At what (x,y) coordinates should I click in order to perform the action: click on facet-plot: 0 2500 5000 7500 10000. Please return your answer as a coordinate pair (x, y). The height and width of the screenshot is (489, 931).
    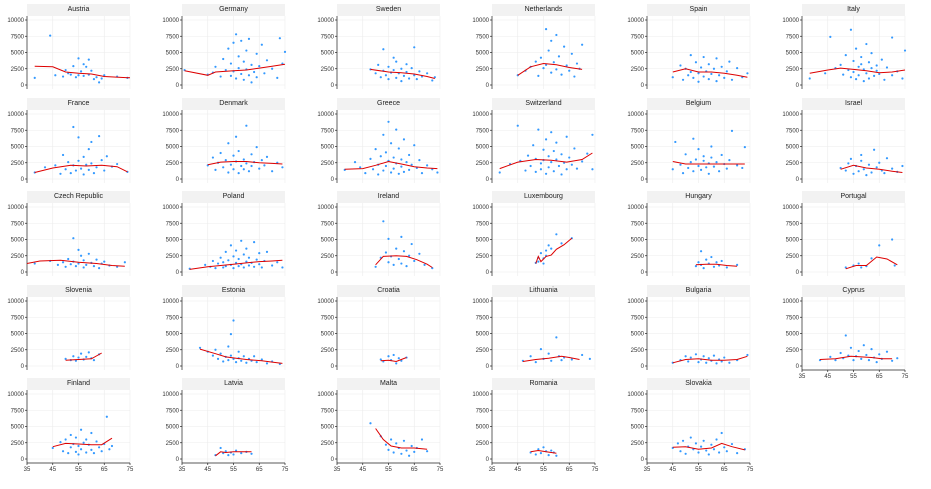
    Looking at the image, I should click on (224, 239).